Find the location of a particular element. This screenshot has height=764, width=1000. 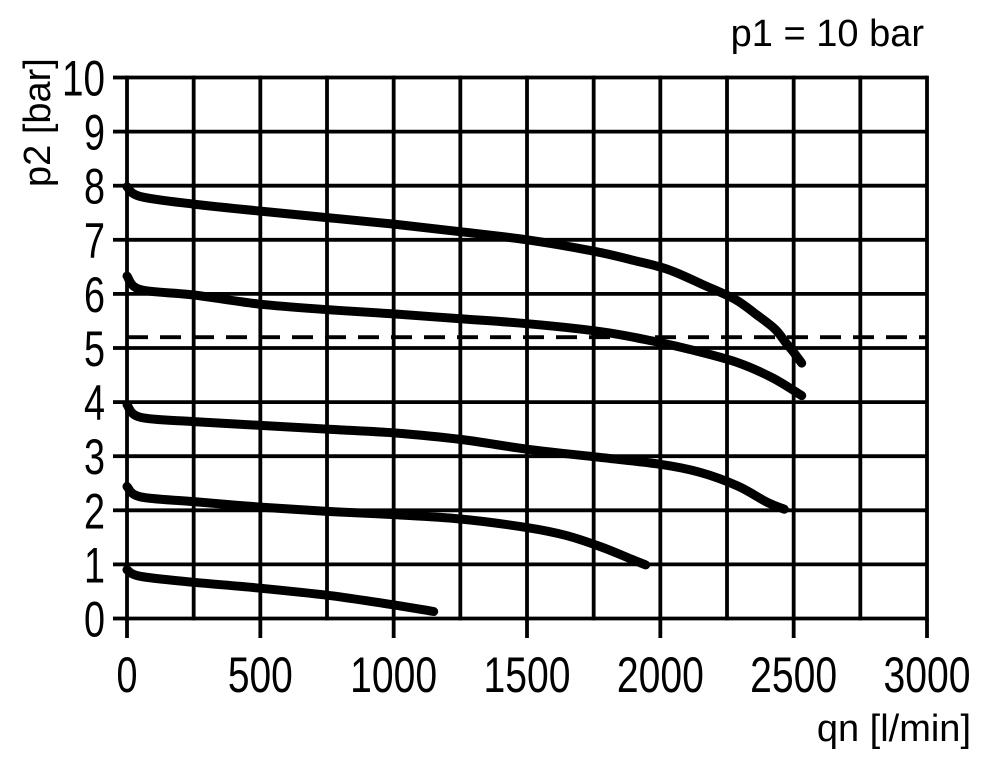

y-tick-label: 9 is located at coordinates (94, 133).